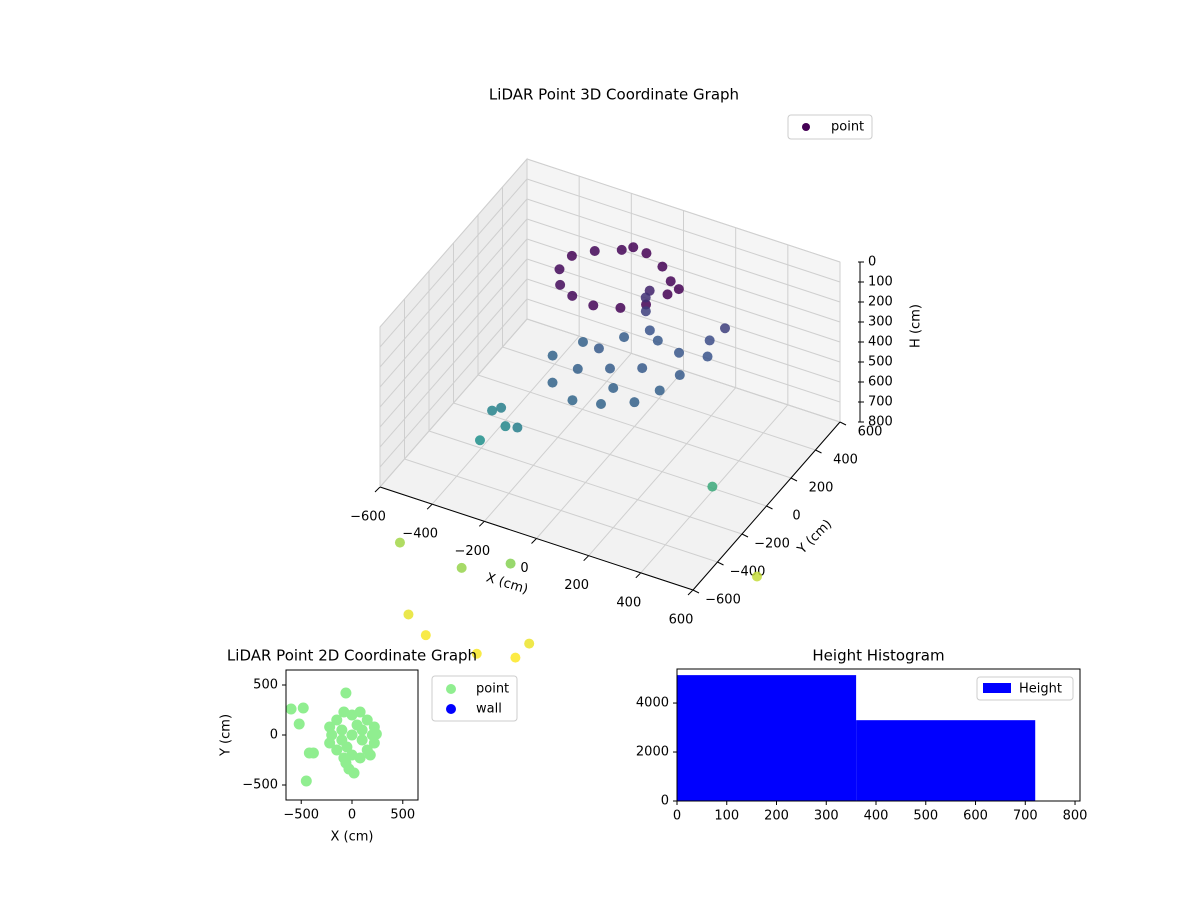 The image size is (1200, 900). I want to click on y-axis, so click(766, 506).